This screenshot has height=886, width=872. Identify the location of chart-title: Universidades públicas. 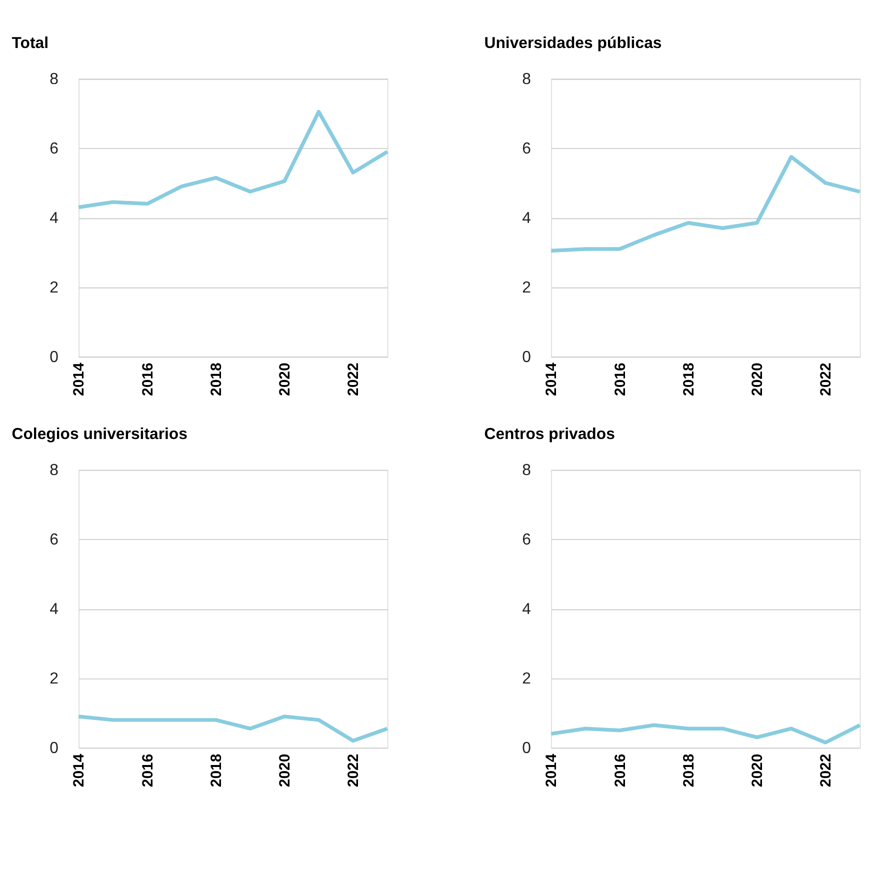
(573, 43).